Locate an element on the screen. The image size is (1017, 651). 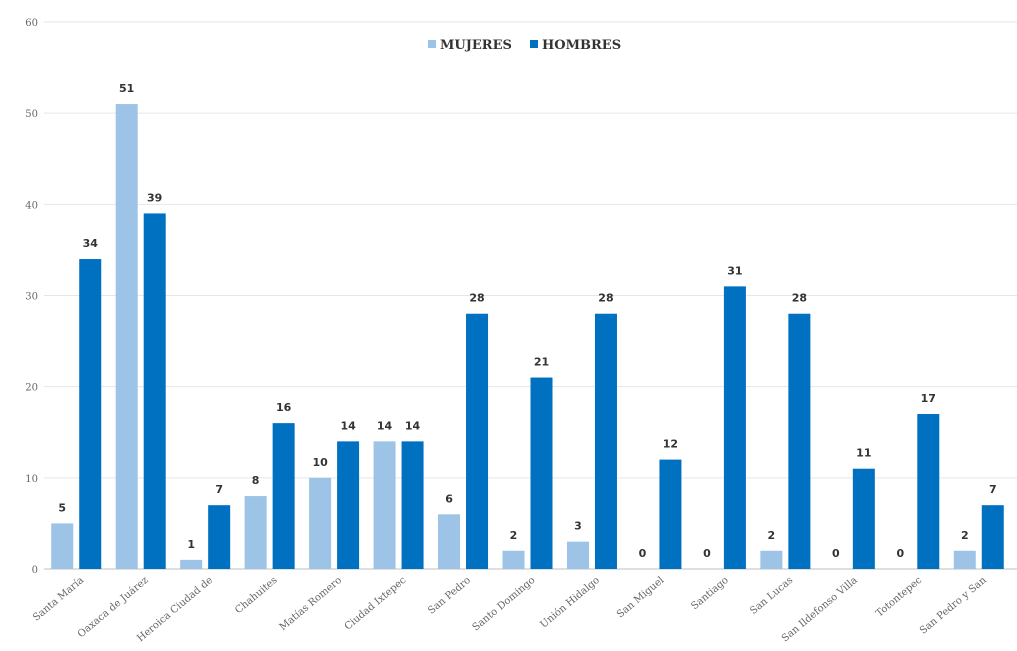
legend: MUJERES HOMBRES is located at coordinates (524, 45).